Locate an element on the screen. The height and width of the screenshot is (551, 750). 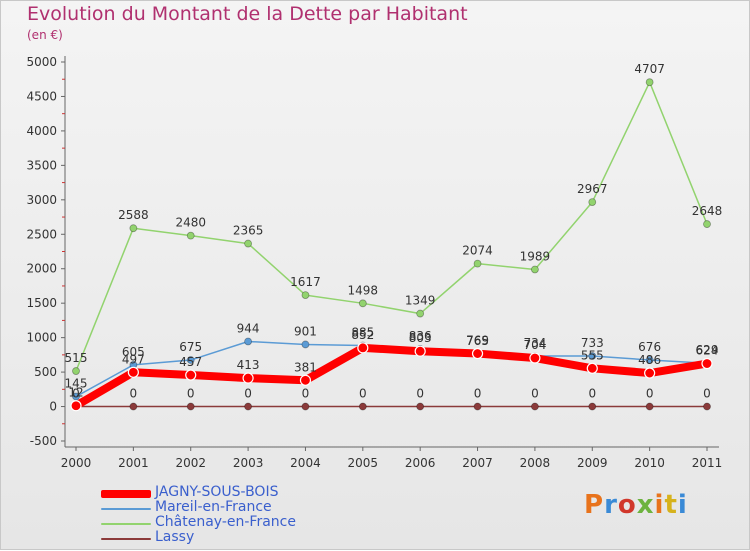
data-label: 457 is located at coordinates (190, 362).